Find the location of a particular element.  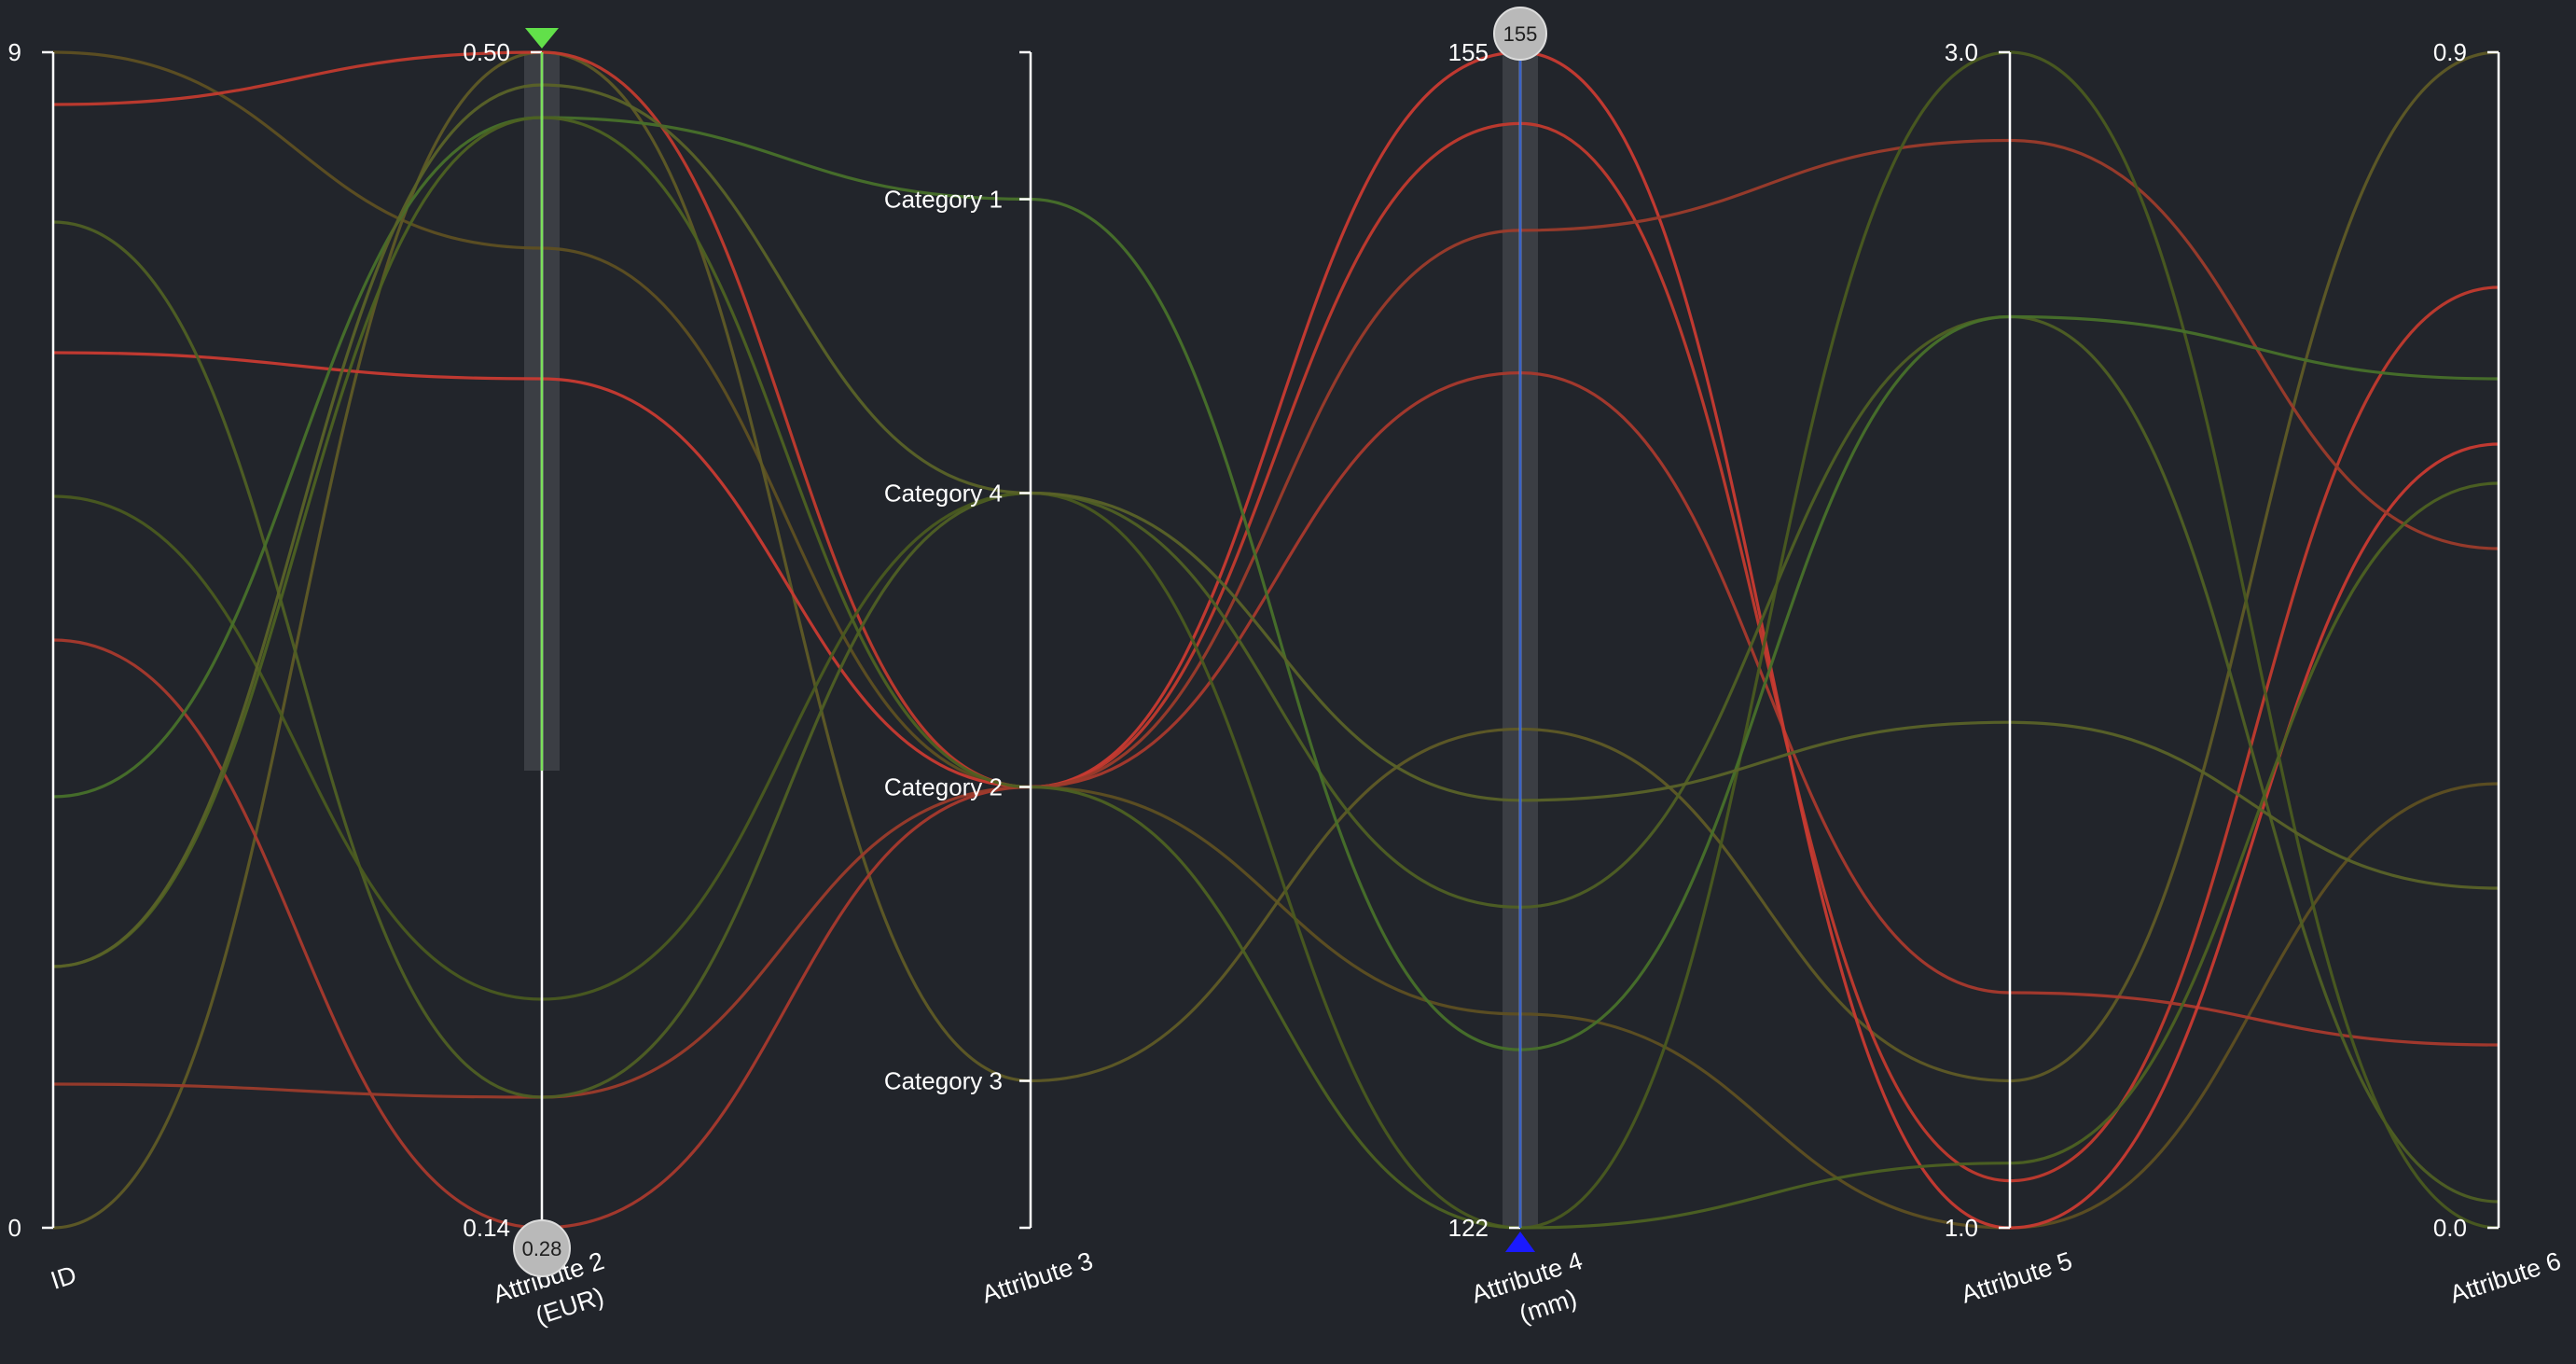

axis-title-id: ID is located at coordinates (64, 1277).